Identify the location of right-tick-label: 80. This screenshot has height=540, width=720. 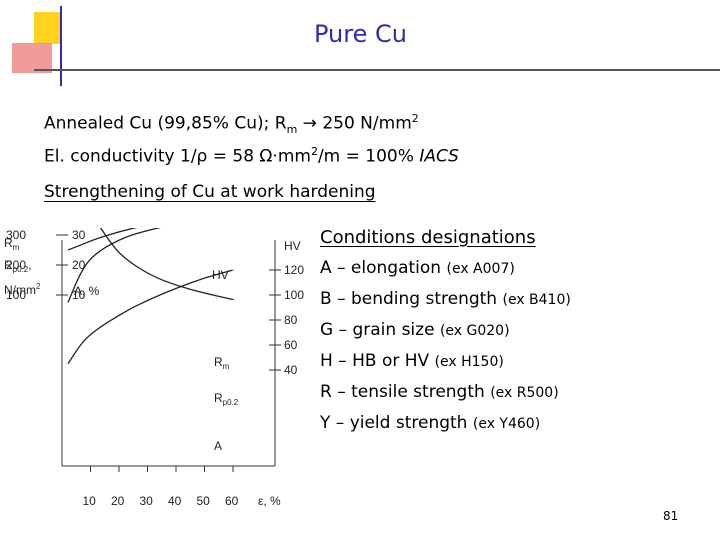
(291, 320).